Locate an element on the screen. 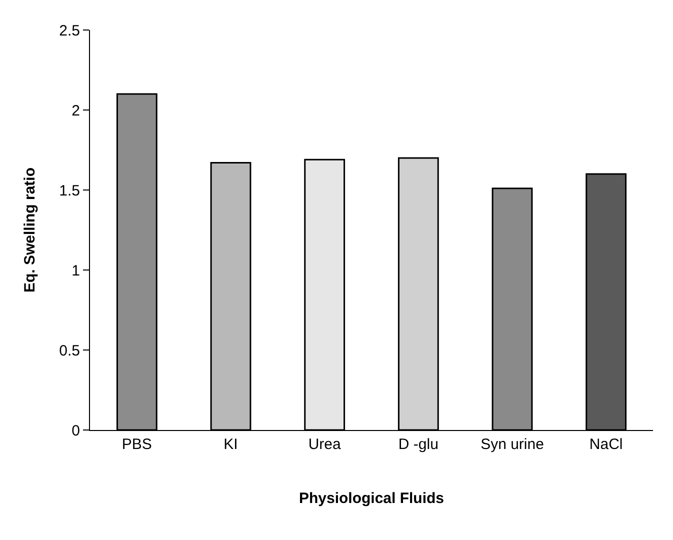  y-tick-label: 0.5 is located at coordinates (69, 351).